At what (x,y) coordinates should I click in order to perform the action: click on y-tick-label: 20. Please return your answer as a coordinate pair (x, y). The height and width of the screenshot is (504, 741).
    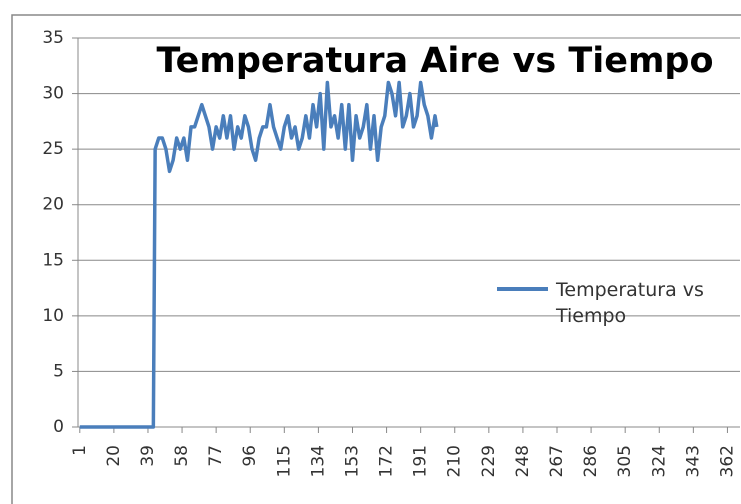
    Looking at the image, I should click on (53, 205).